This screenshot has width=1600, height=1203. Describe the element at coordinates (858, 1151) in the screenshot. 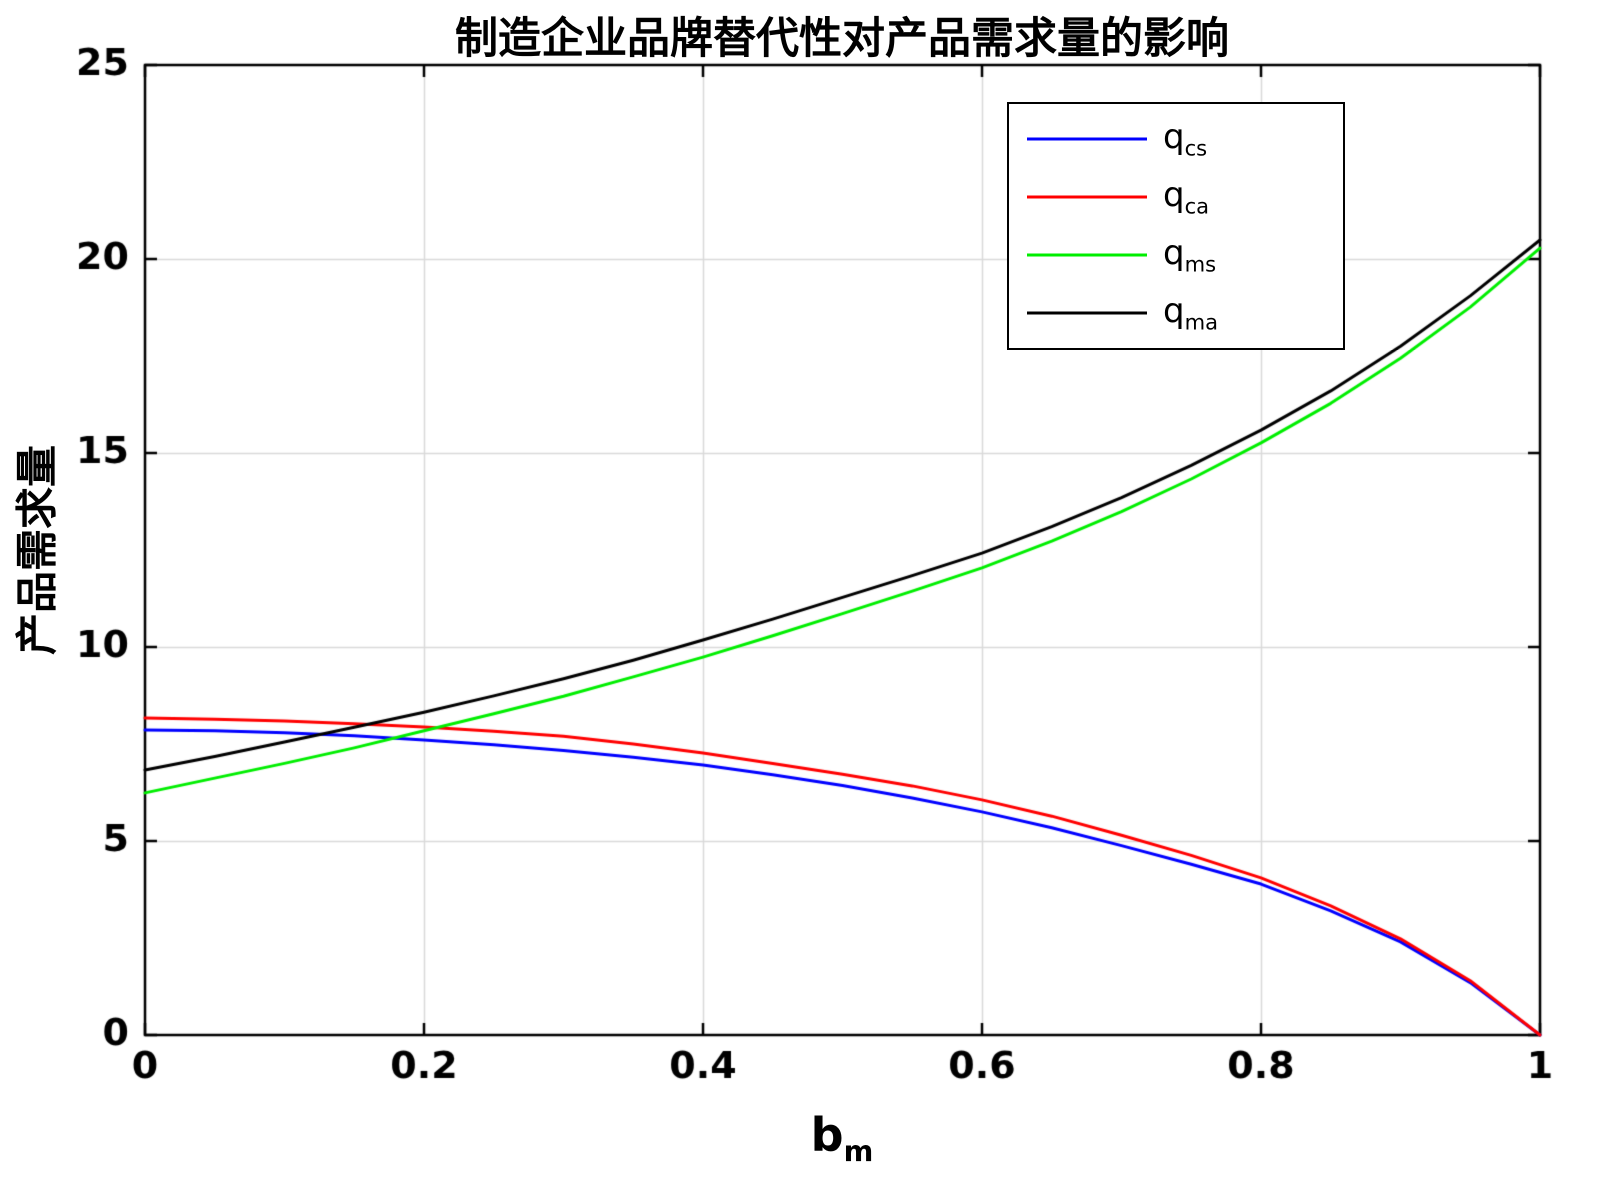

I see `x-axis-label-sub: m` at that location.